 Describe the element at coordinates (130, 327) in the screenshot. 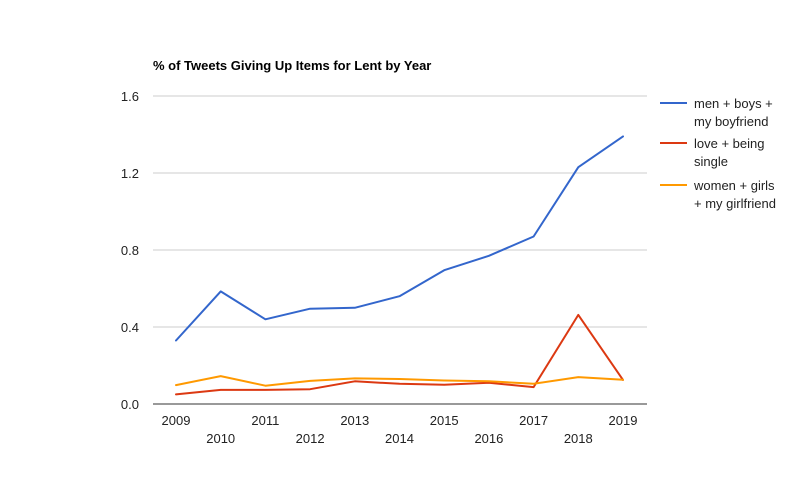

I see `y-tick-label: 0.4` at that location.